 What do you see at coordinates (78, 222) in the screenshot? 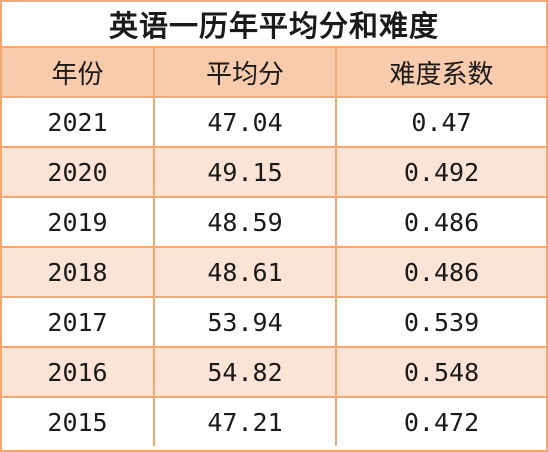
I see `cell-year: 2019` at bounding box center [78, 222].